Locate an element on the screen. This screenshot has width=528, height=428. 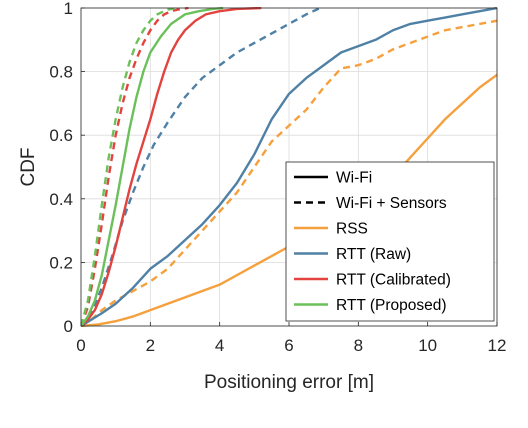
x-tick-label: 2 is located at coordinates (150, 345).